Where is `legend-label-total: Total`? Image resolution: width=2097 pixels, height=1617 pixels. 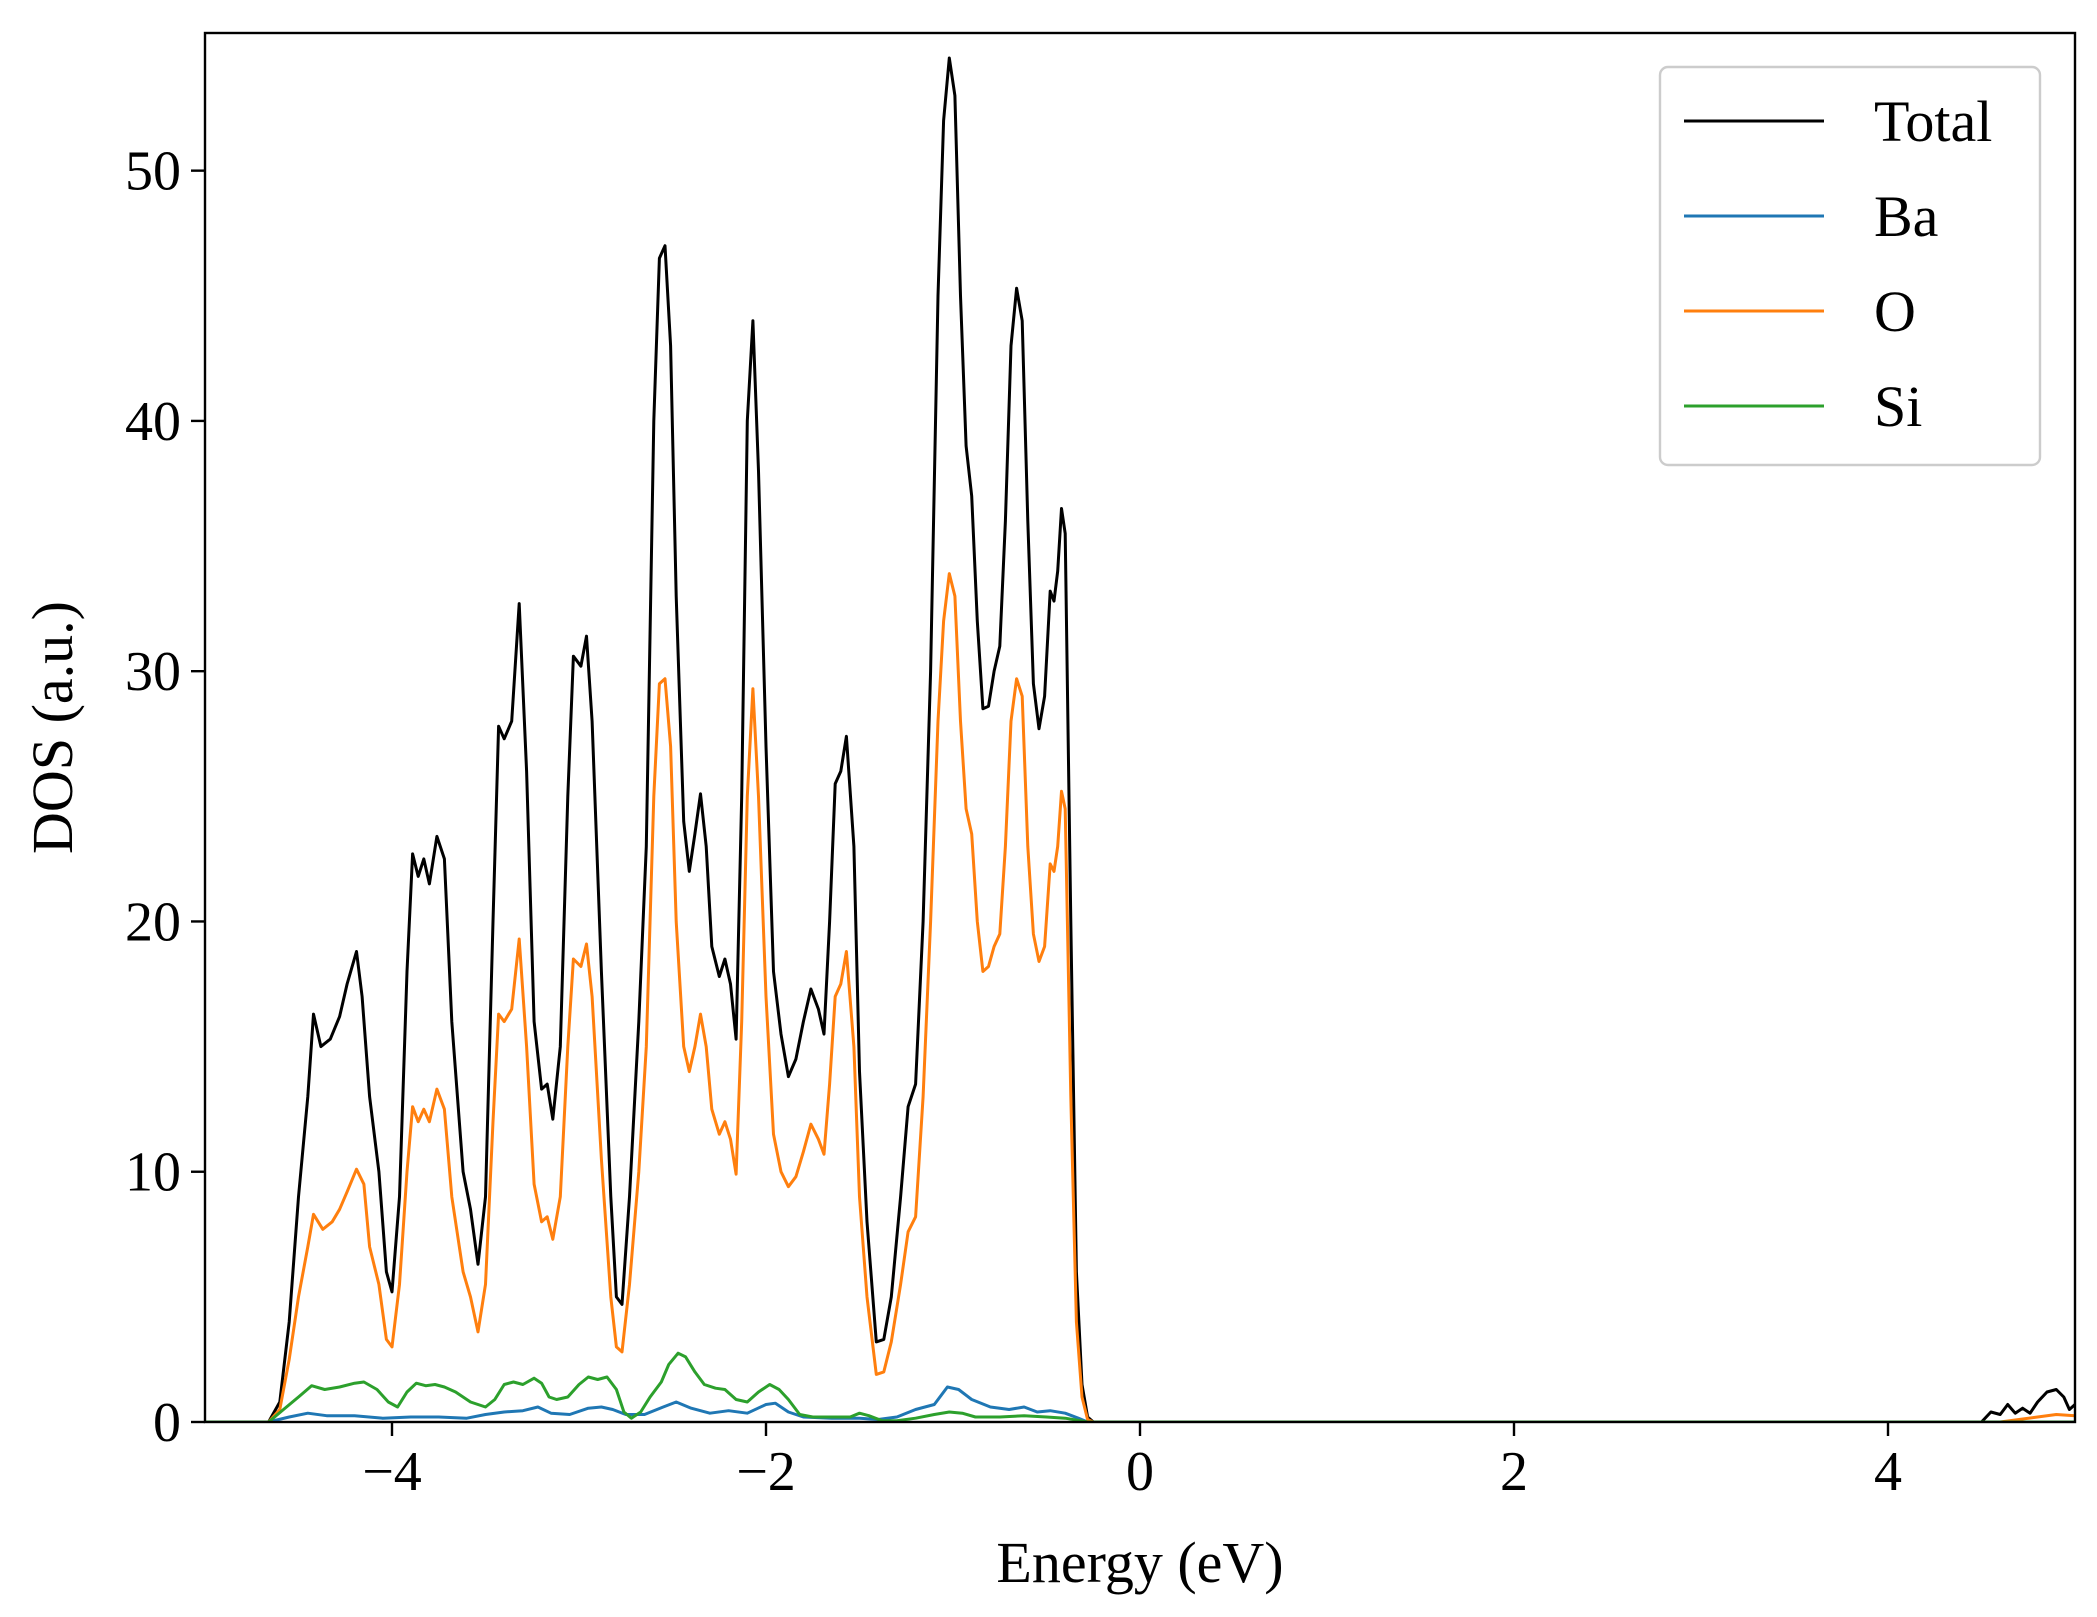 legend-label-total: Total is located at coordinates (1933, 121).